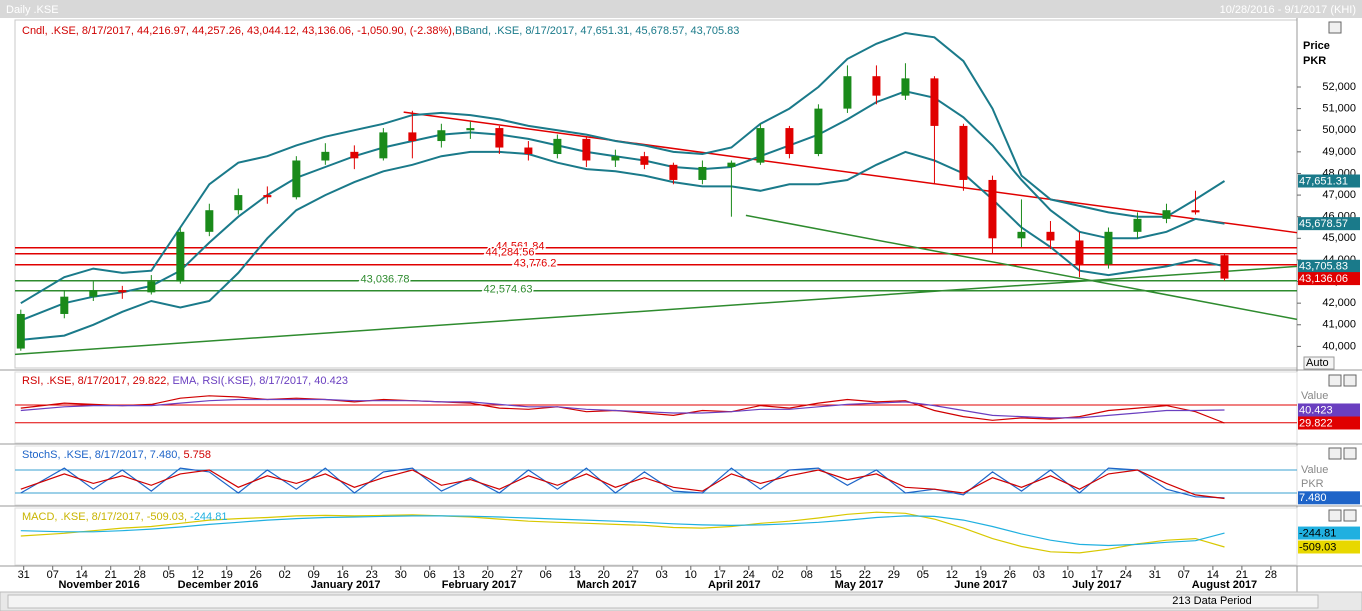  I want to click on y-tick-label: 40,000, so click(1339, 346).